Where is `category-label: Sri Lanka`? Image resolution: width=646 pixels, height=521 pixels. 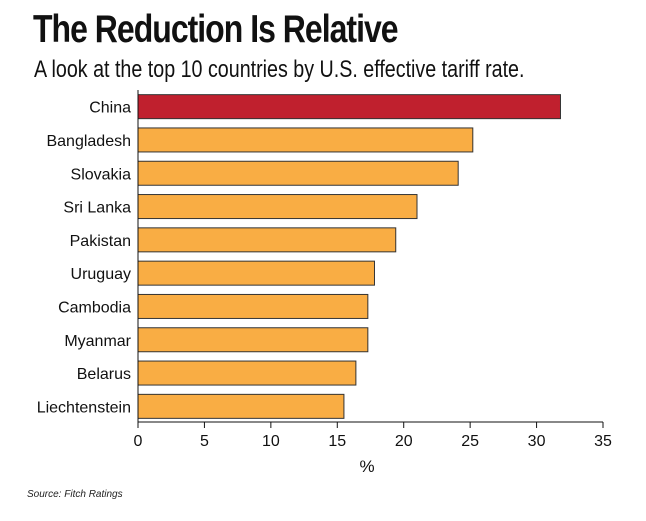 category-label: Sri Lanka is located at coordinates (97, 208).